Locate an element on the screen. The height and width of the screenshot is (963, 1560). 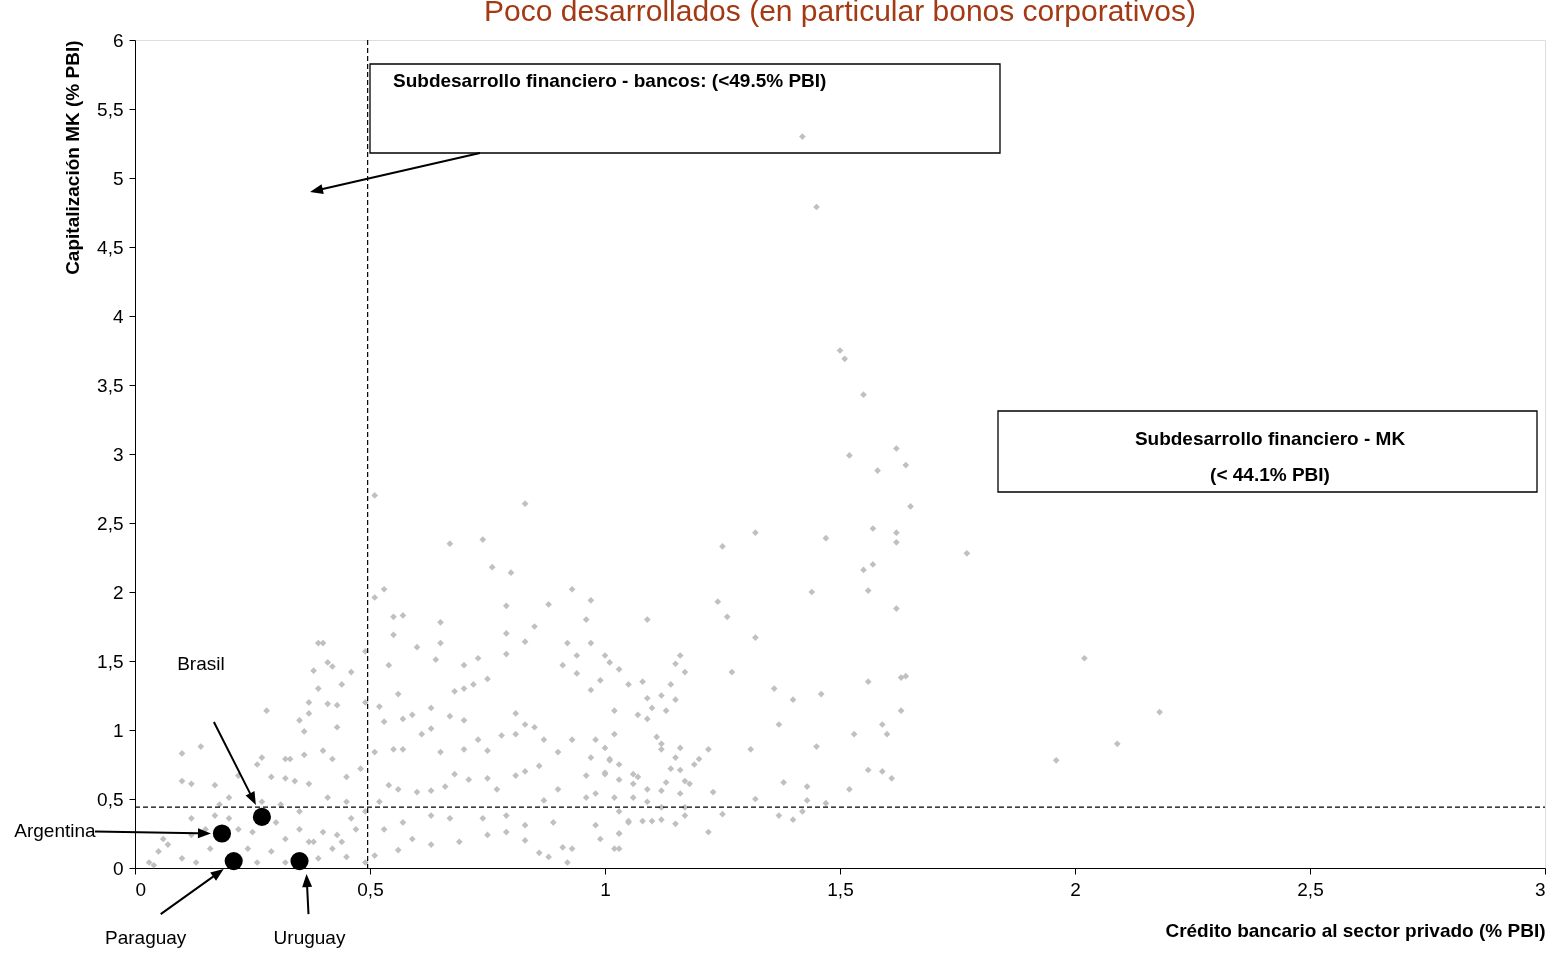
y-tick-label: 6 is located at coordinates (118, 40).